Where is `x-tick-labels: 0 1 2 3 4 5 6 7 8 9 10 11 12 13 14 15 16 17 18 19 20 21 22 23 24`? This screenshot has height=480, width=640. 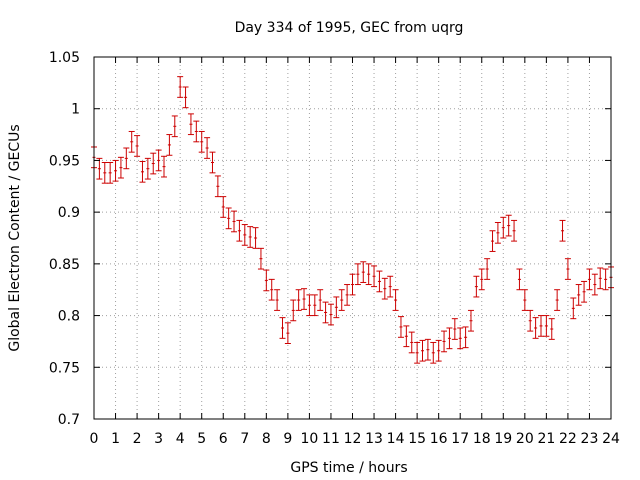 x-tick-labels: 0 1 2 3 4 5 6 7 8 9 10 11 12 13 14 15 16 17 18 19 20 21 22 23 24 is located at coordinates (355, 439).